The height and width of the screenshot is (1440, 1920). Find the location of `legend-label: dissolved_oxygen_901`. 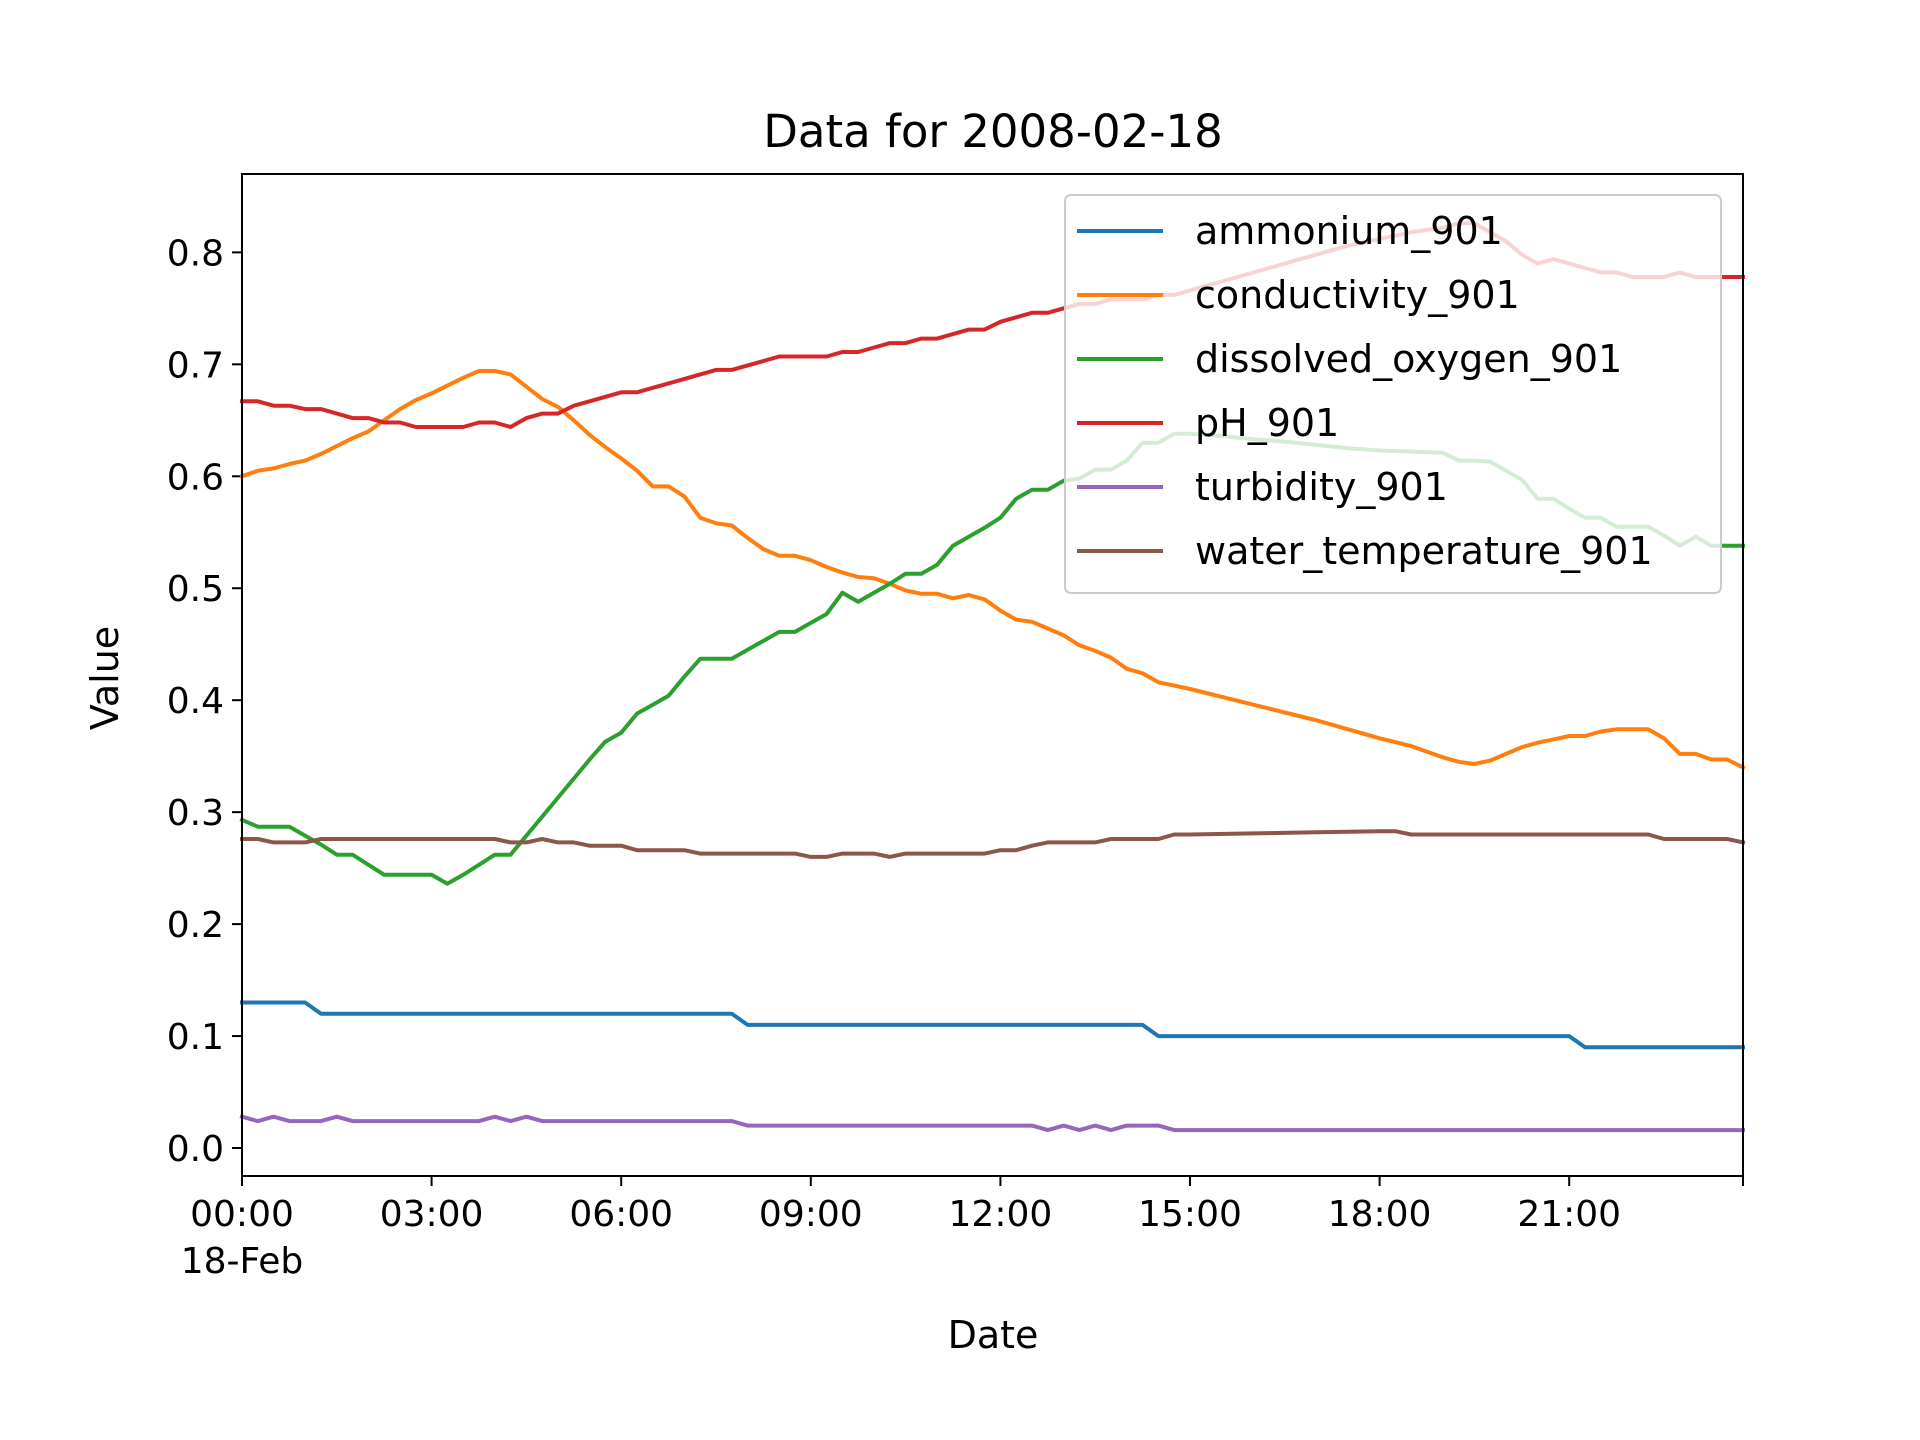

legend-label: dissolved_oxygen_901 is located at coordinates (1408, 359).